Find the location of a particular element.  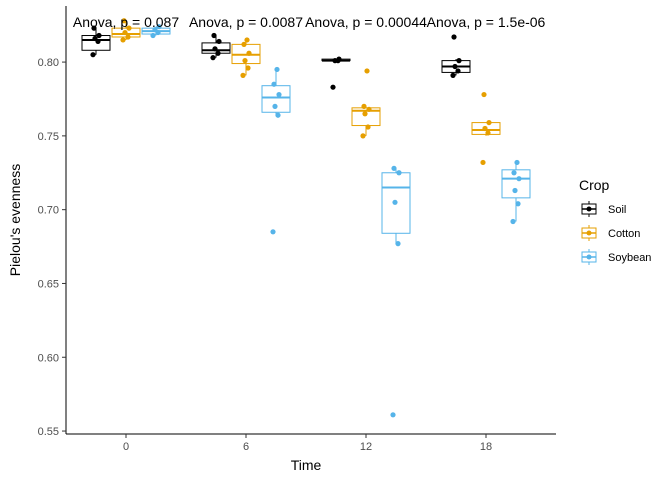

y-tick-label: 0.65 is located at coordinates (48, 284).